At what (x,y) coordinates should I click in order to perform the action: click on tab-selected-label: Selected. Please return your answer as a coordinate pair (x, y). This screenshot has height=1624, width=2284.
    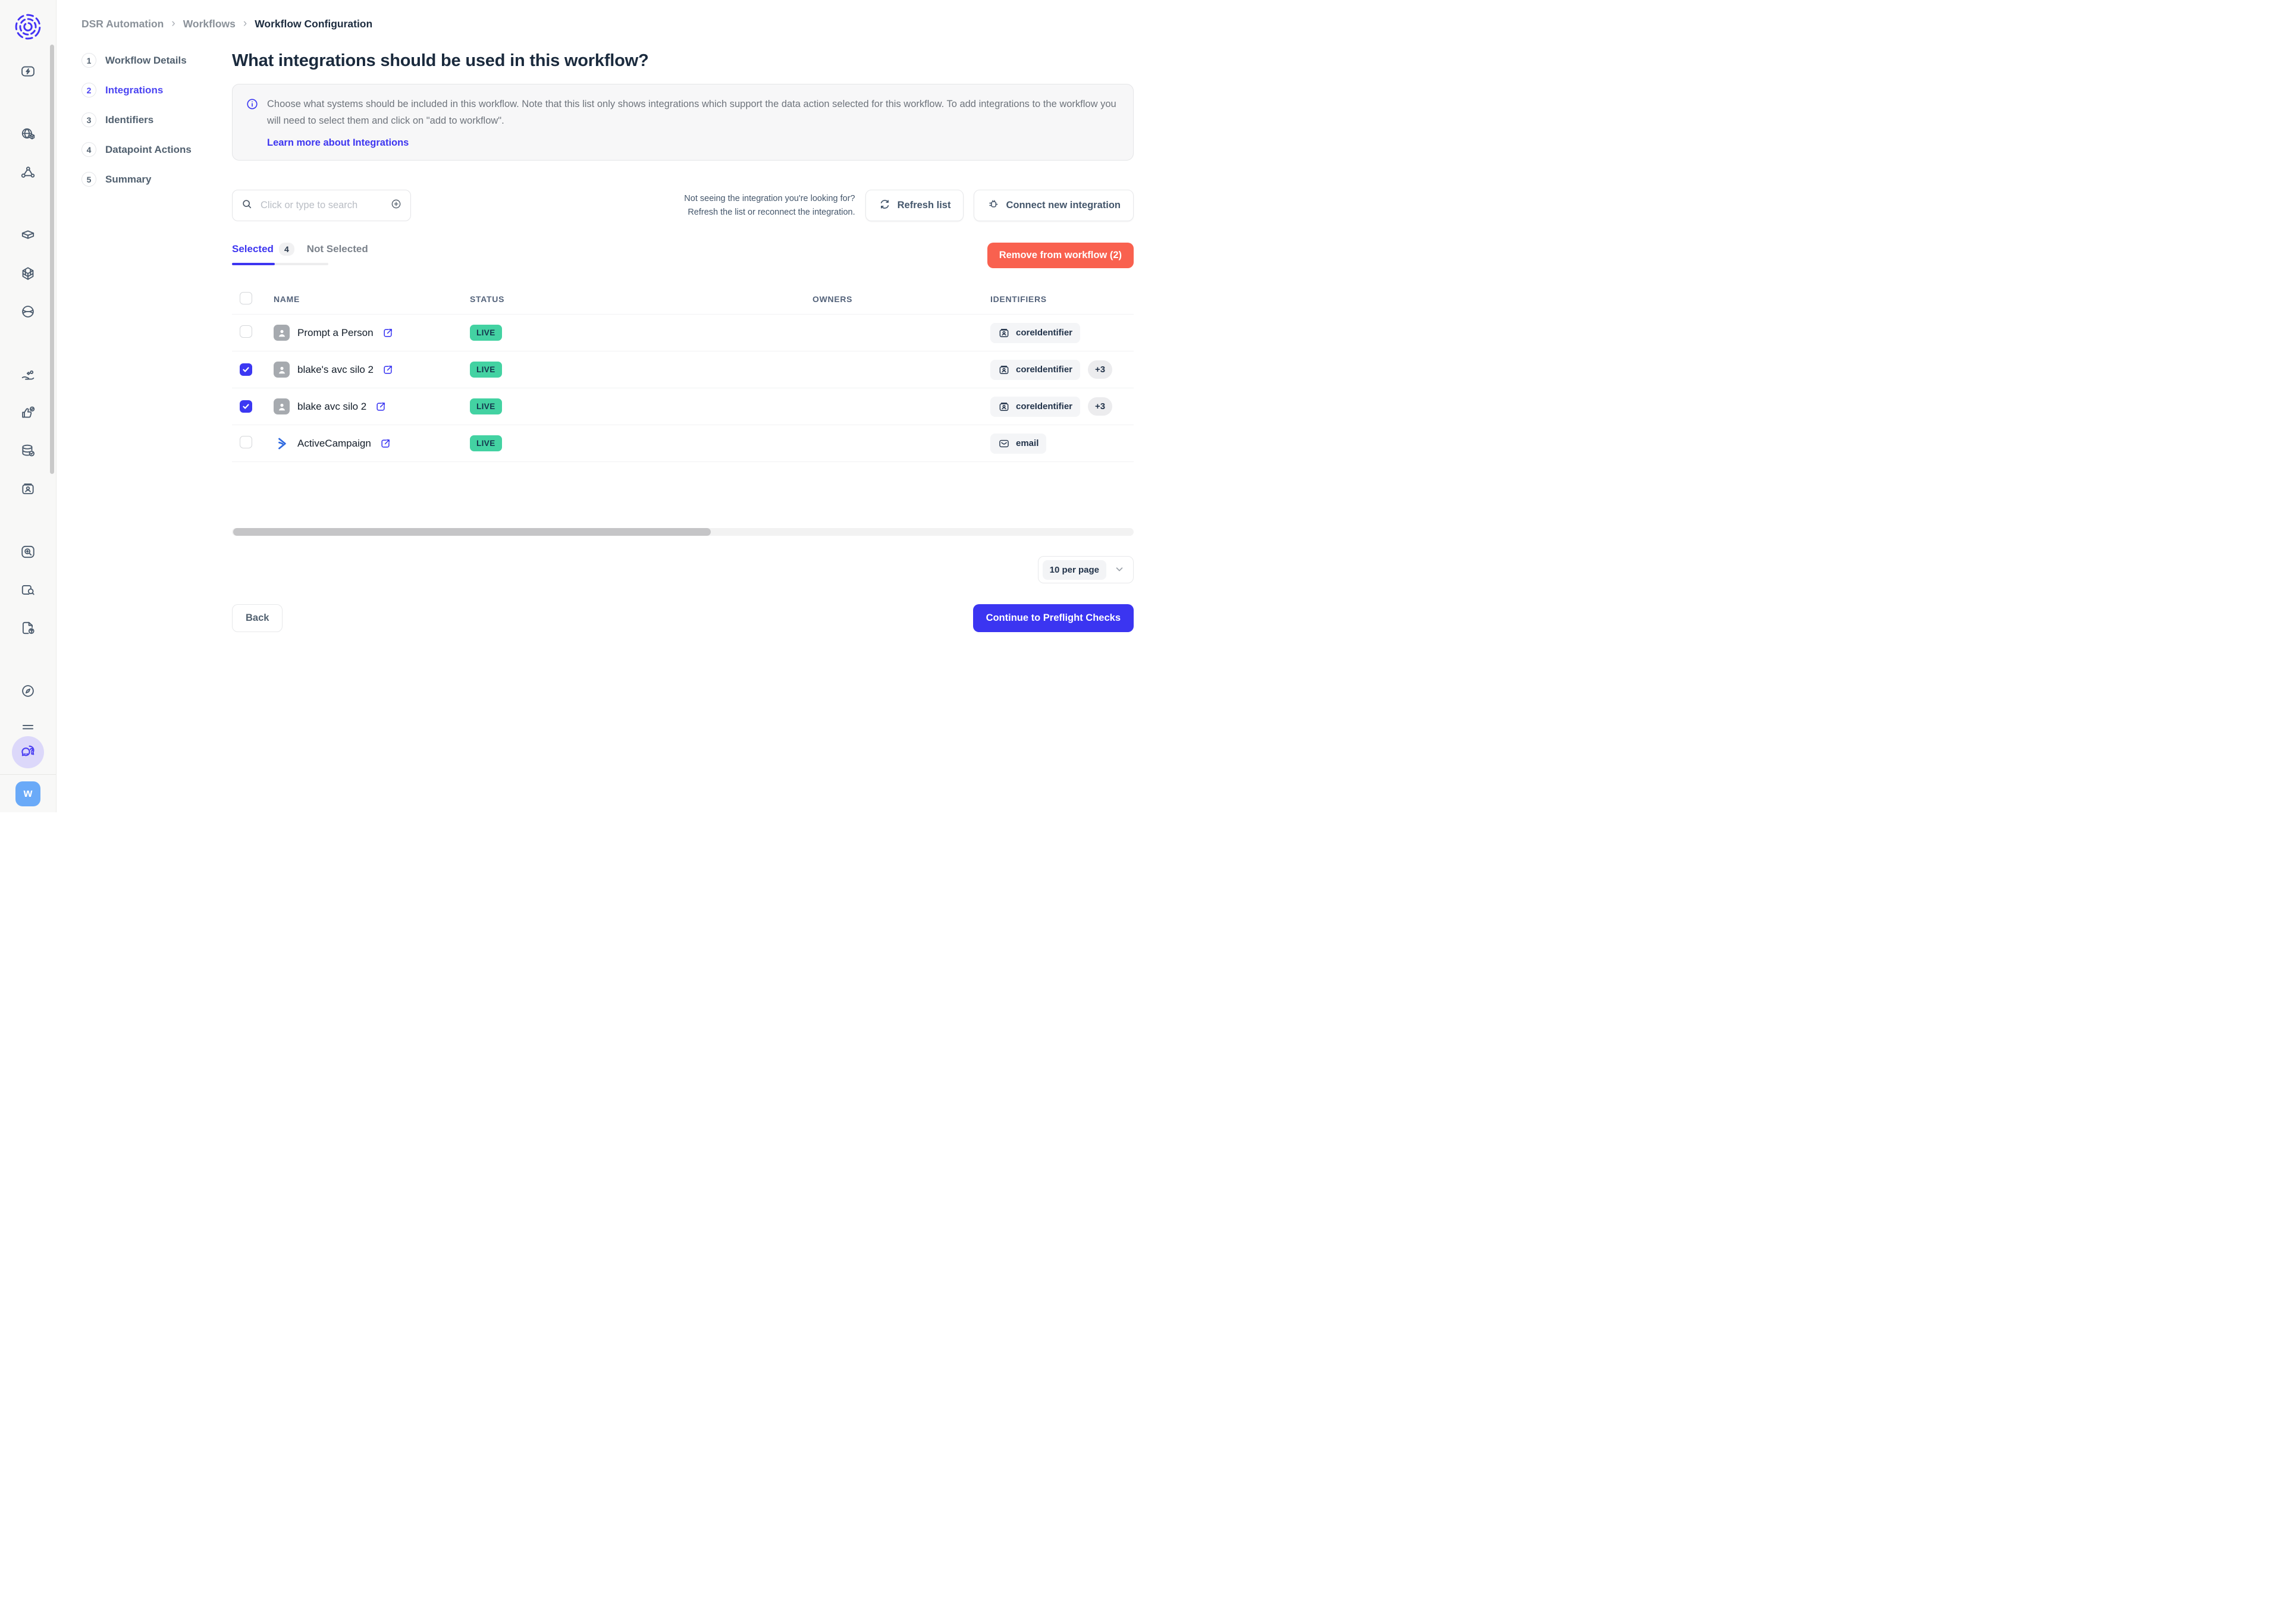
    Looking at the image, I should click on (253, 249).